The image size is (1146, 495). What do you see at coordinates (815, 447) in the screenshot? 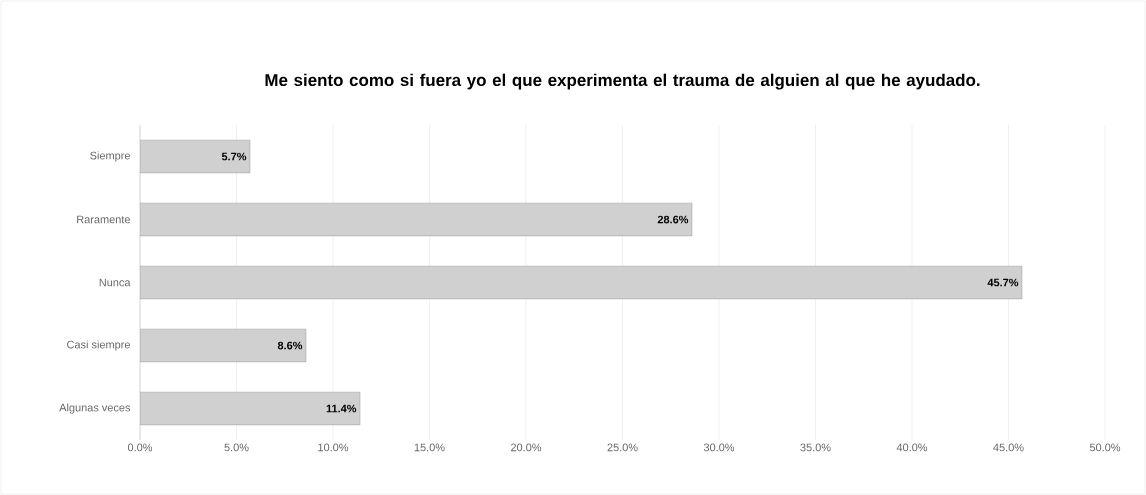
I see `x-tick-label: 35.0%` at bounding box center [815, 447].